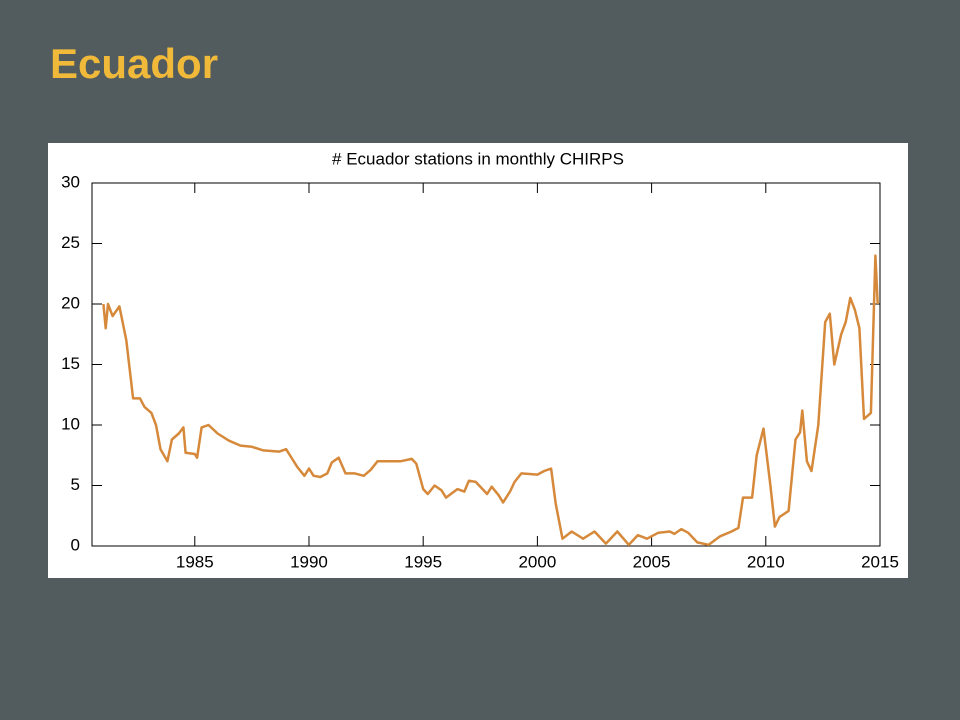 Image resolution: width=960 pixels, height=720 pixels. What do you see at coordinates (766, 561) in the screenshot?
I see `x-tick-label: 2010` at bounding box center [766, 561].